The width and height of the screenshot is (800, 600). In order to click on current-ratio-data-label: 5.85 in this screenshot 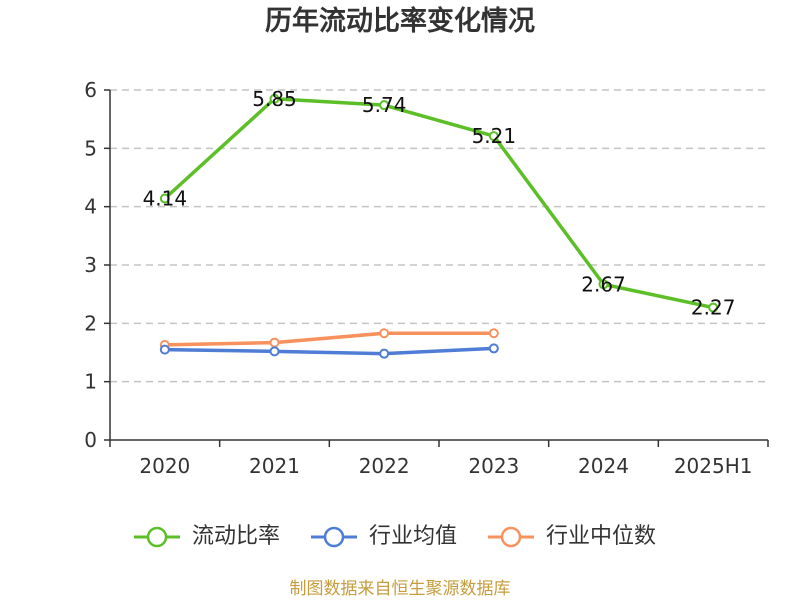, I will do `click(274, 99)`.